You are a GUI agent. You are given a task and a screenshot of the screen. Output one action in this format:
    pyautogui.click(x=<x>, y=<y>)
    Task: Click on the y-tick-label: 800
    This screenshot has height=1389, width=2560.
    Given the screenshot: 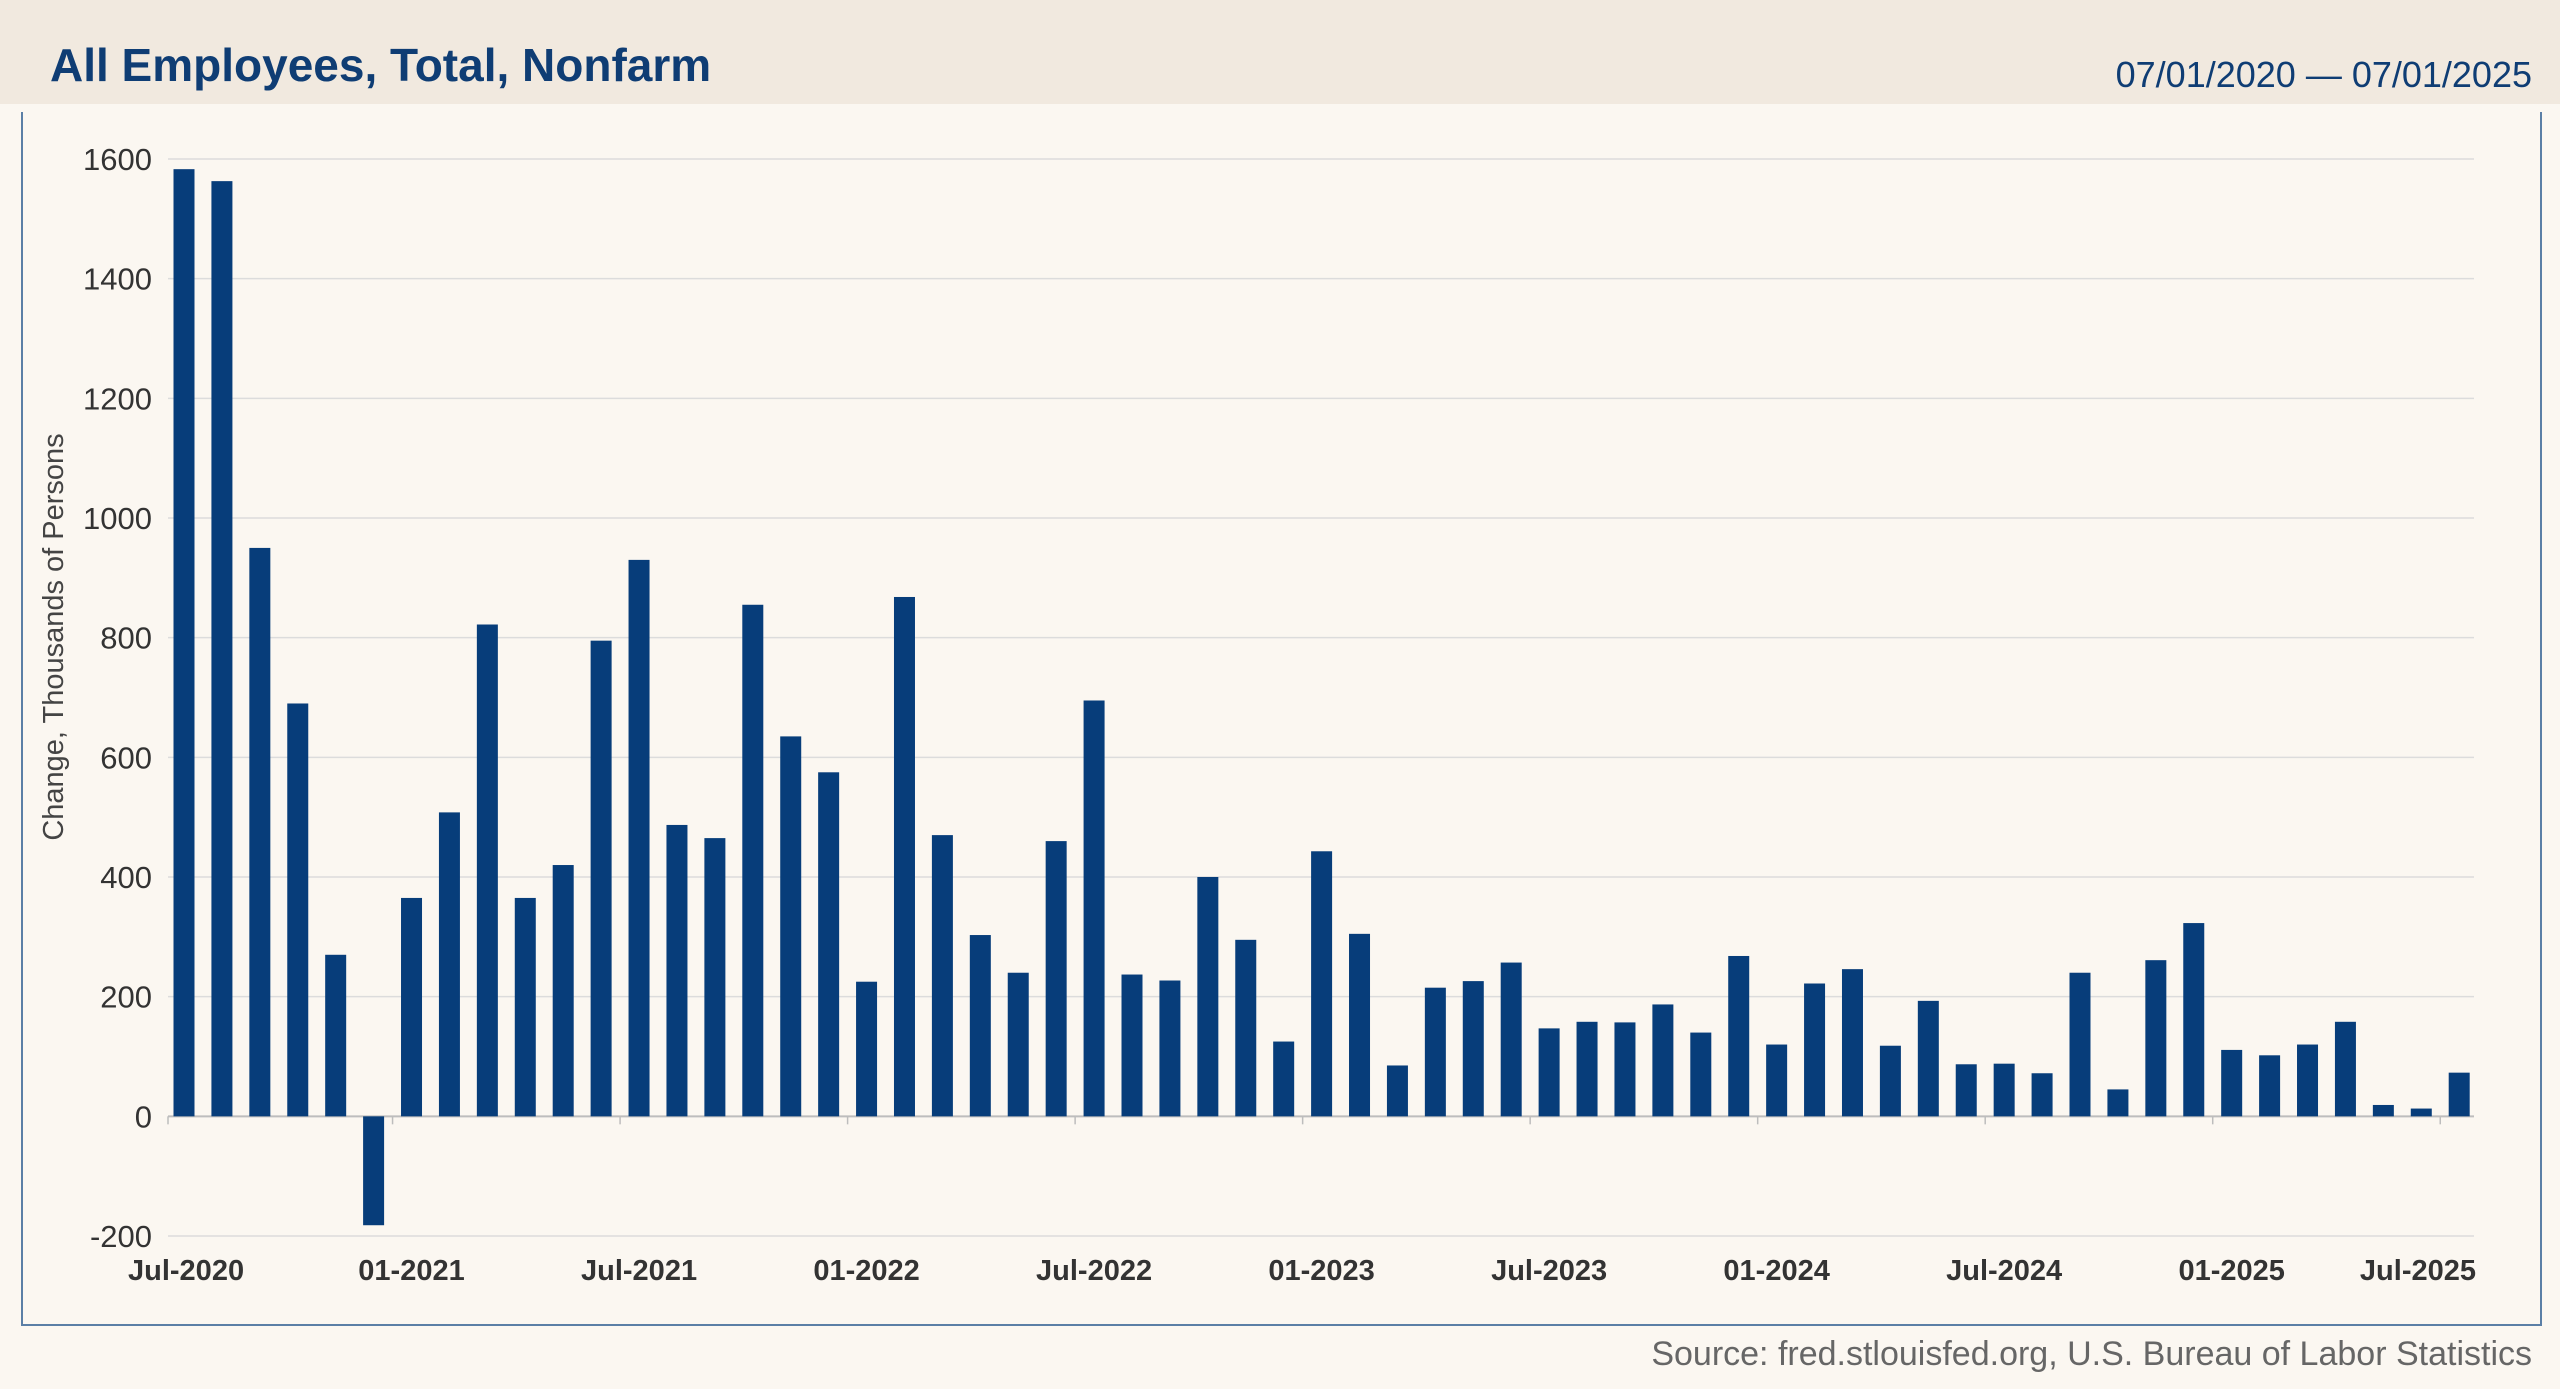 What is the action you would take?
    pyautogui.click(x=126, y=638)
    